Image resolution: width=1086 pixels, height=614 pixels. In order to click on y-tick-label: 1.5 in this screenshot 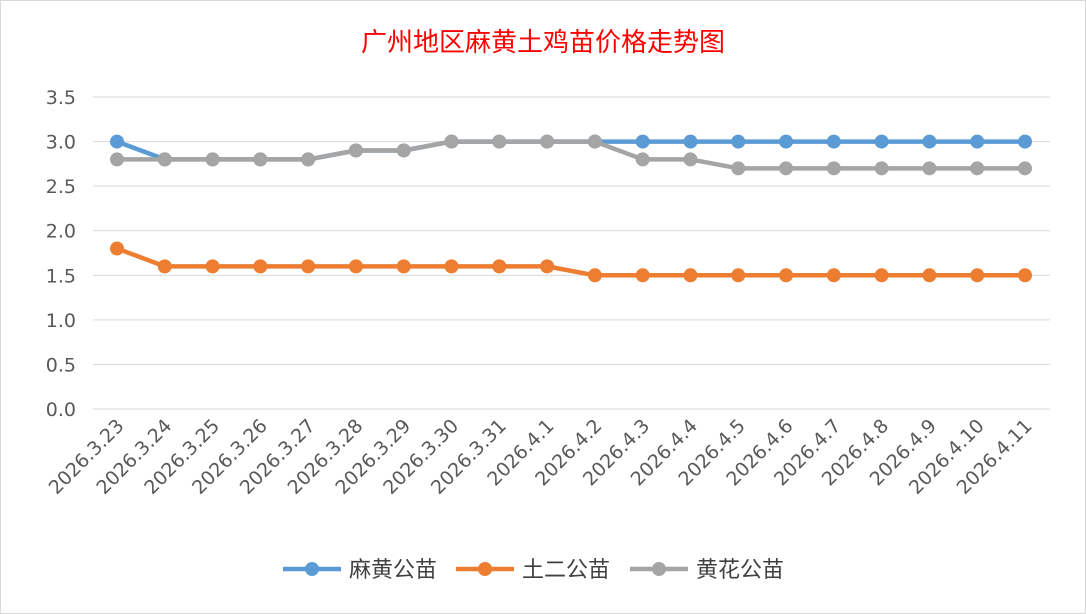, I will do `click(61, 276)`.